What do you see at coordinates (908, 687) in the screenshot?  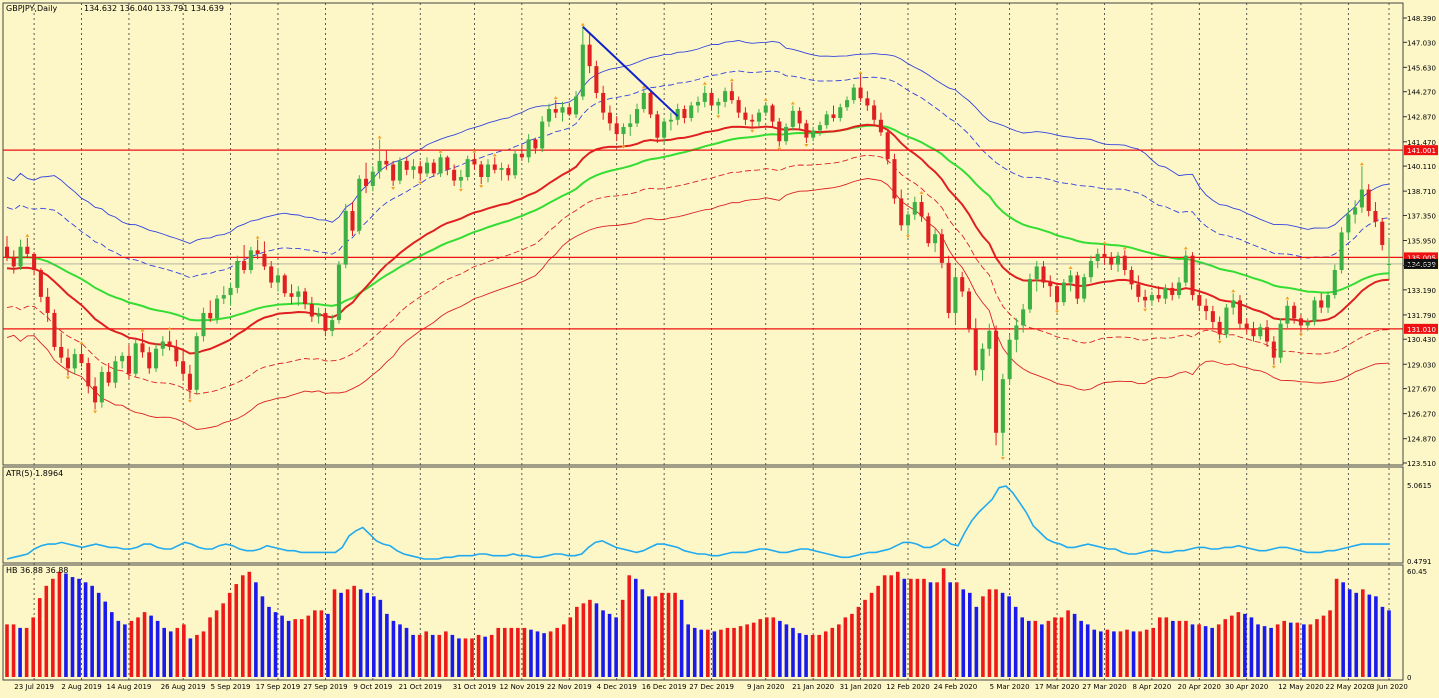 I see `x-tick-label: 12 Feb 2020` at bounding box center [908, 687].